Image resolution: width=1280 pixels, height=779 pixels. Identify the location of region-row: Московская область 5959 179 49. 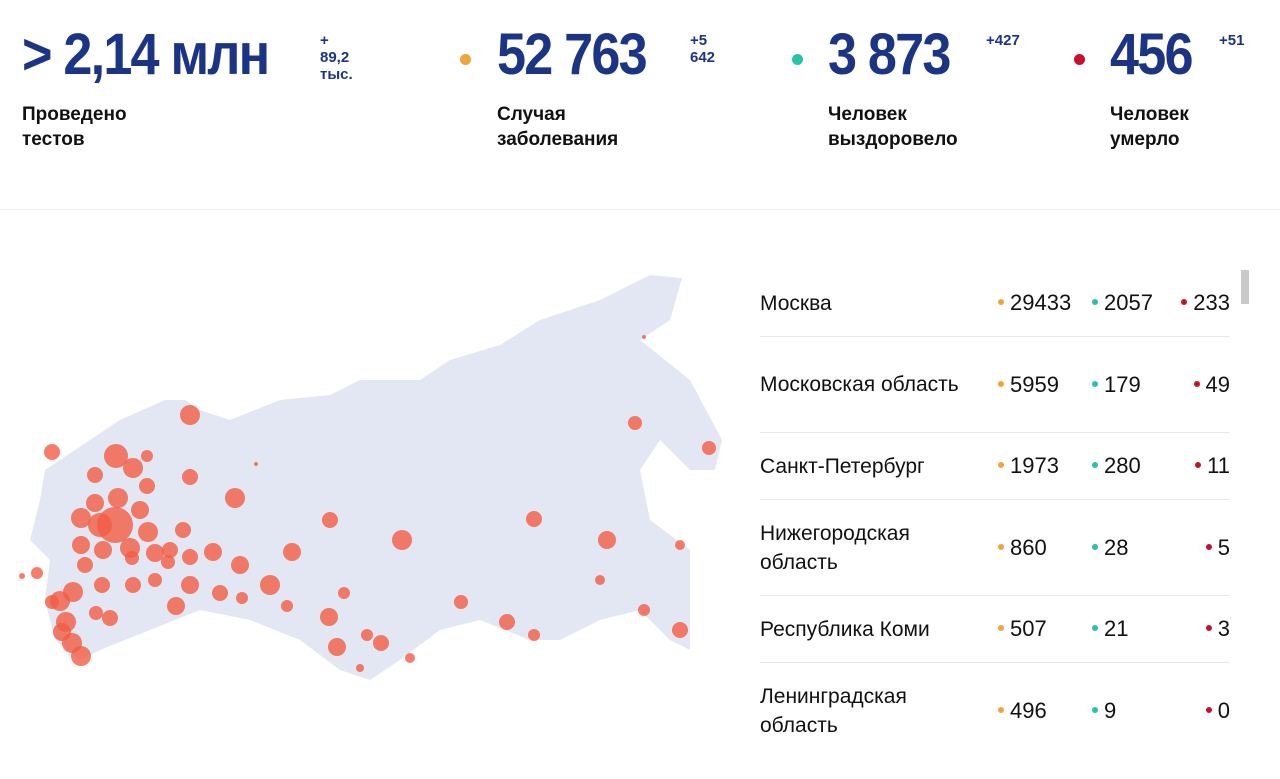
(995, 385).